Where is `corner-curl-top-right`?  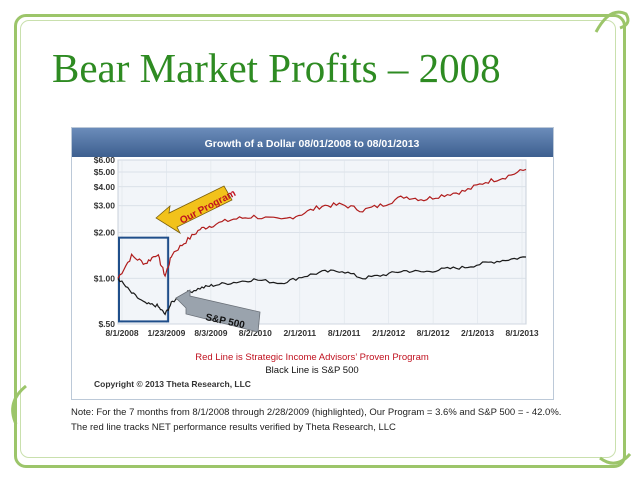
corner-curl-top-right is located at coordinates (612, 21).